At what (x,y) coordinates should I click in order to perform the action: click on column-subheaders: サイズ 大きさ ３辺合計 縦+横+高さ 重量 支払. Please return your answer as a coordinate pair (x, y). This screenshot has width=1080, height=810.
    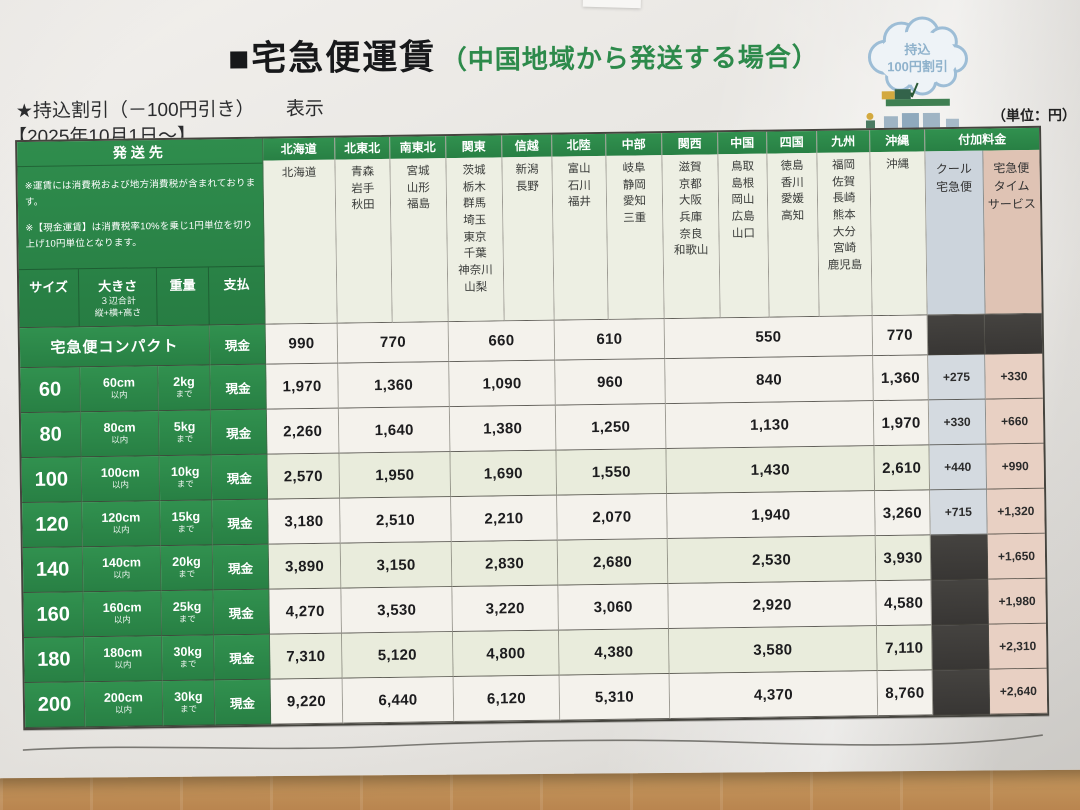
    Looking at the image, I should click on (141, 296).